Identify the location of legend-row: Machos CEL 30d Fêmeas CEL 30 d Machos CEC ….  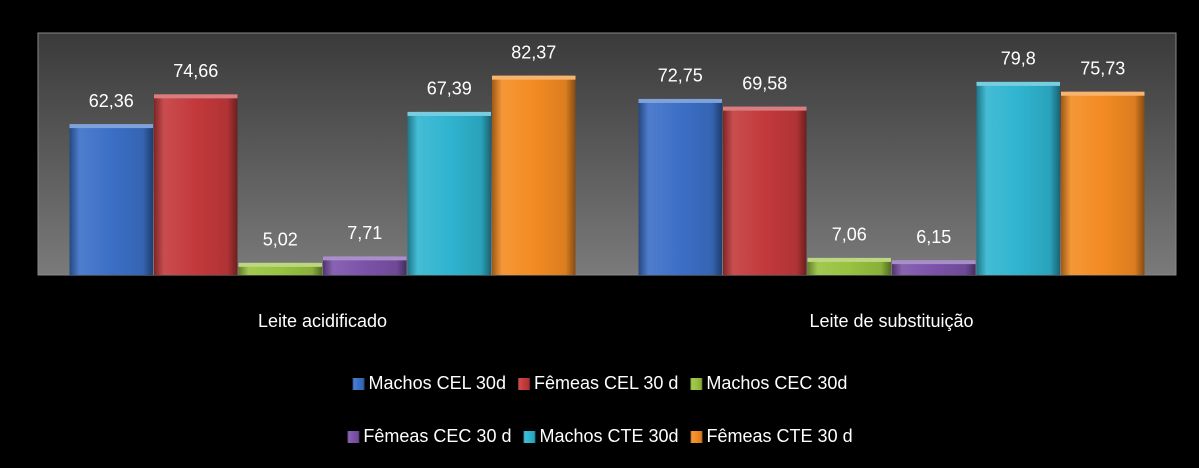
(599, 383).